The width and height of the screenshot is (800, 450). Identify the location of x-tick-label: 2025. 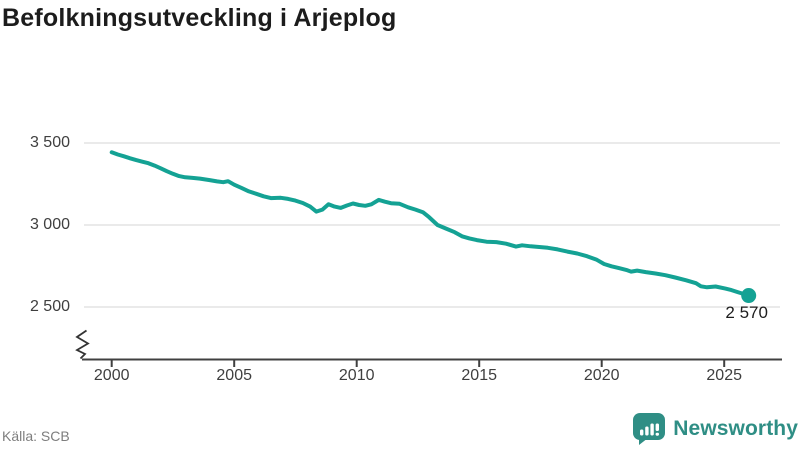
(724, 375).